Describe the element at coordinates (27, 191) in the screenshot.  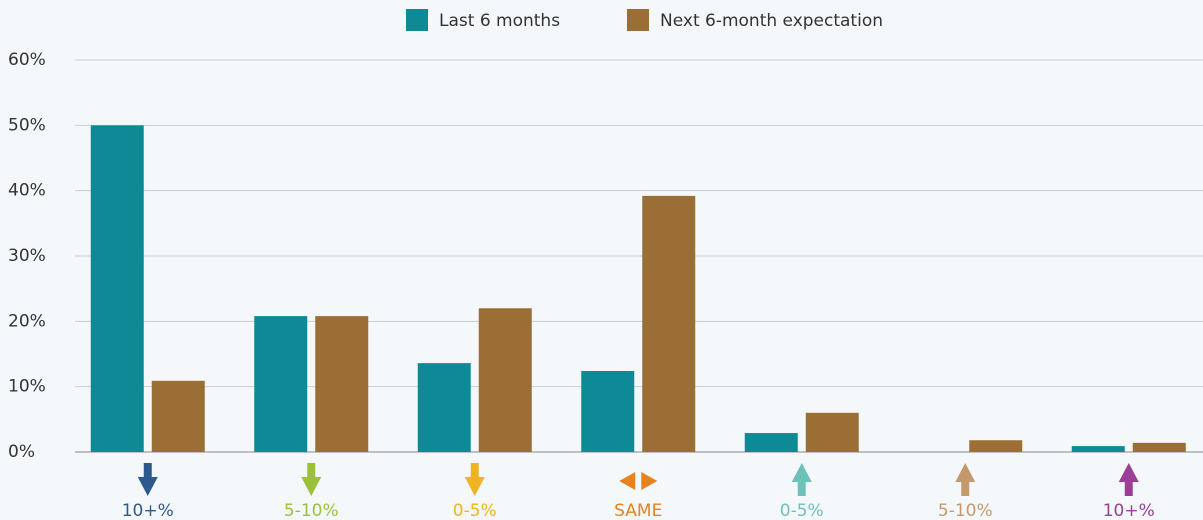
I see `y-tick-label: 40%` at that location.